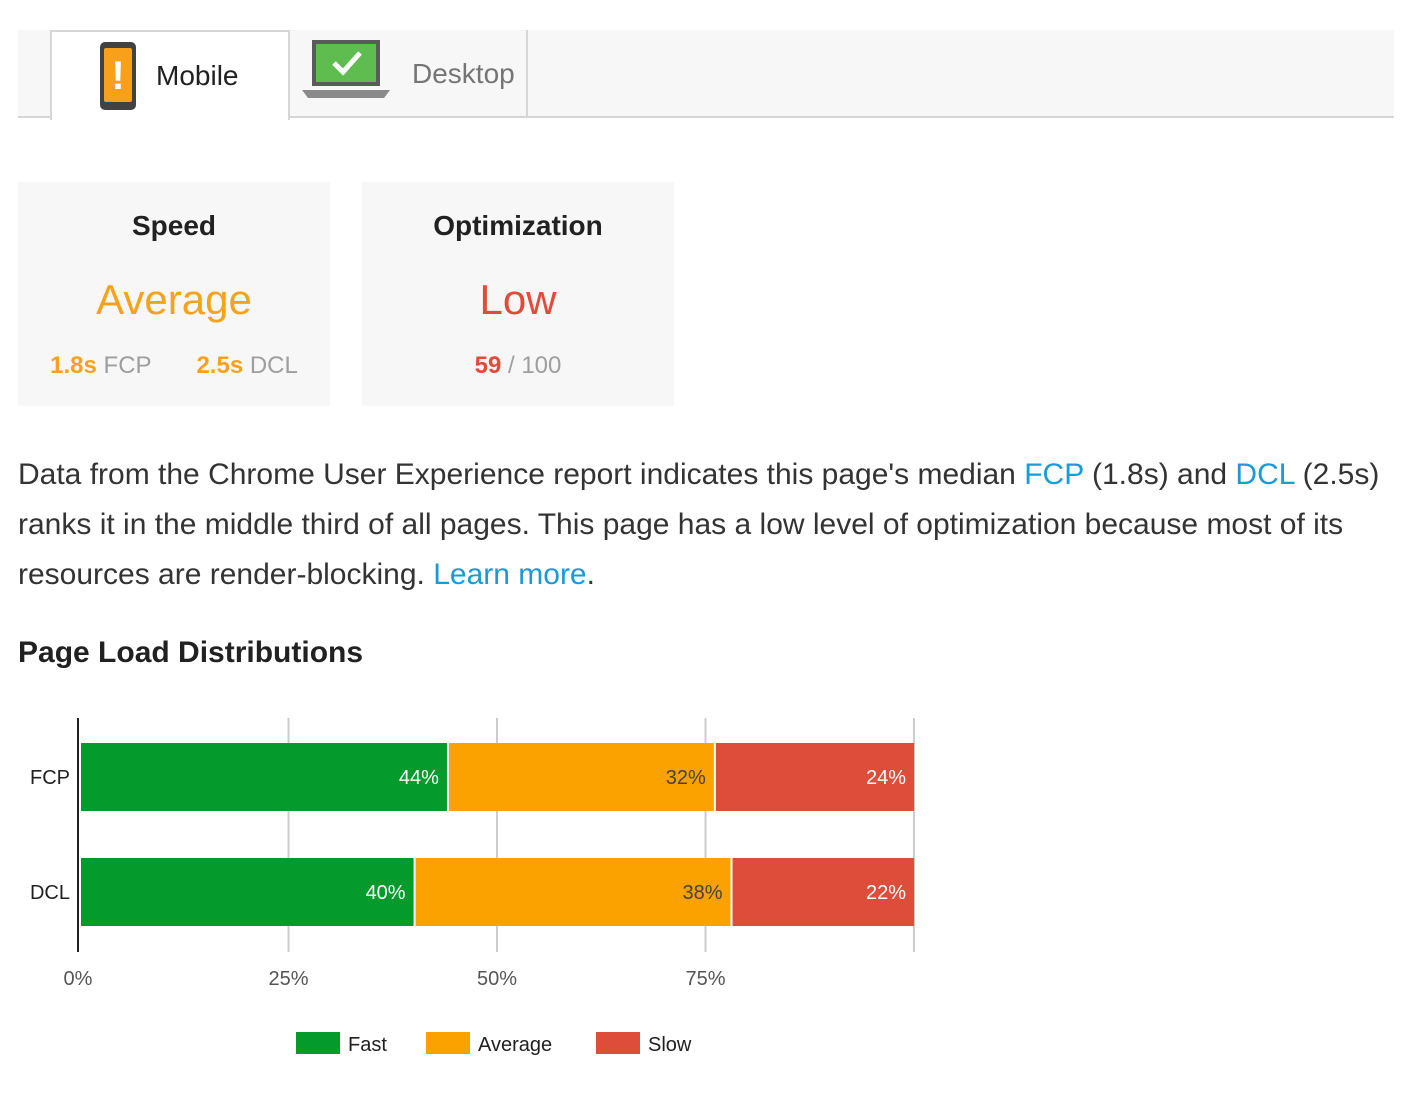  What do you see at coordinates (247, 892) in the screenshot?
I see `bar-fast-dcl` at bounding box center [247, 892].